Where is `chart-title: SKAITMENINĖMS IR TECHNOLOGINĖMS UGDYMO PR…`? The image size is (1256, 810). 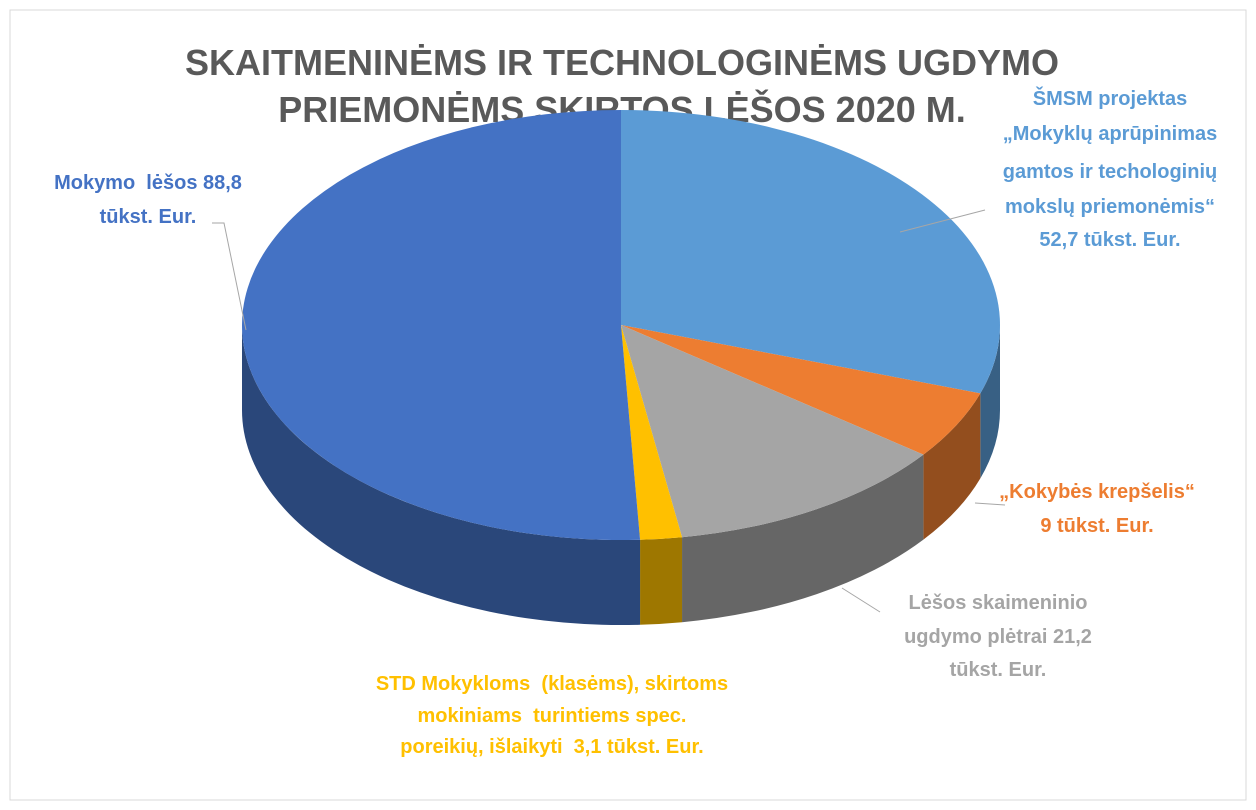
chart-title: SKAITMENINĖMS IR TECHNOLOGINĖMS UGDYMO PR… is located at coordinates (622, 86).